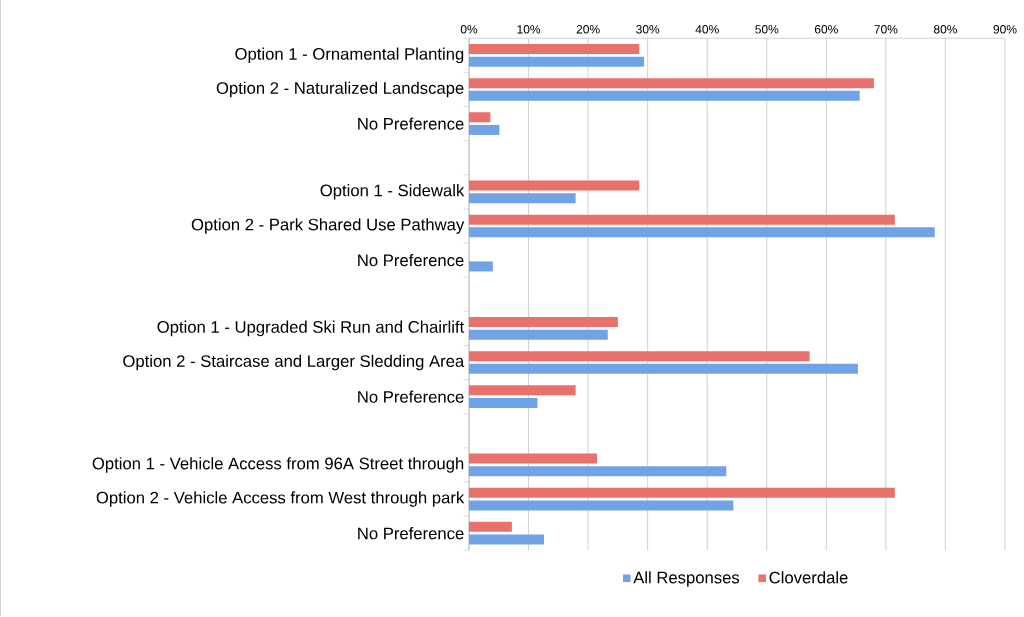 The height and width of the screenshot is (617, 1024). What do you see at coordinates (469, 29) in the screenshot?
I see `x-tick-label: 0%` at bounding box center [469, 29].